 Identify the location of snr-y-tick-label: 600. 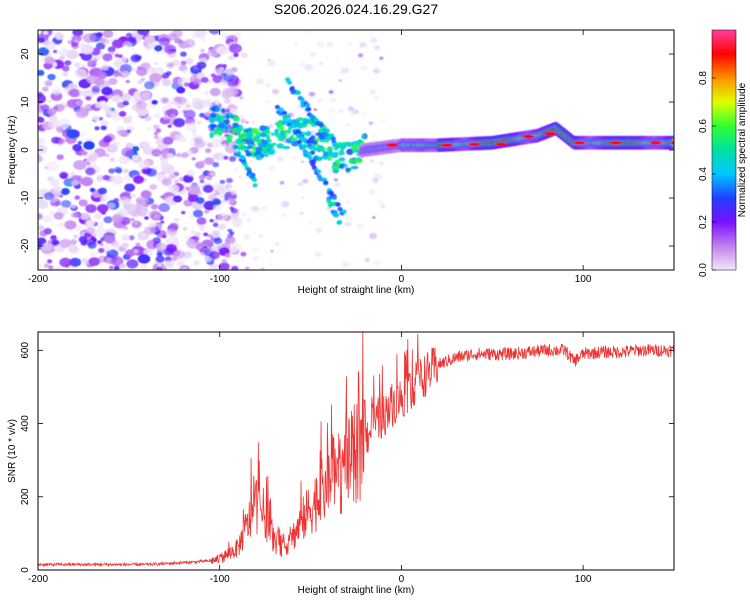
(25, 350).